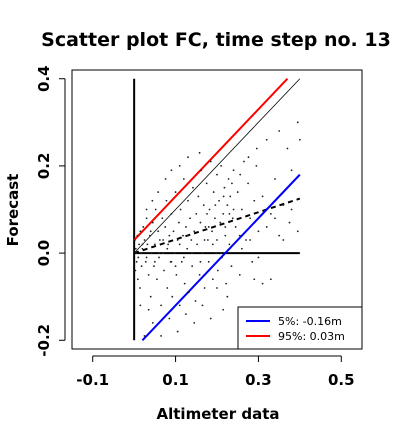 Image resolution: width=400 pixels, height=440 pixels. What do you see at coordinates (310, 321) in the screenshot?
I see `legend-label: 5%: -0.16m` at bounding box center [310, 321].